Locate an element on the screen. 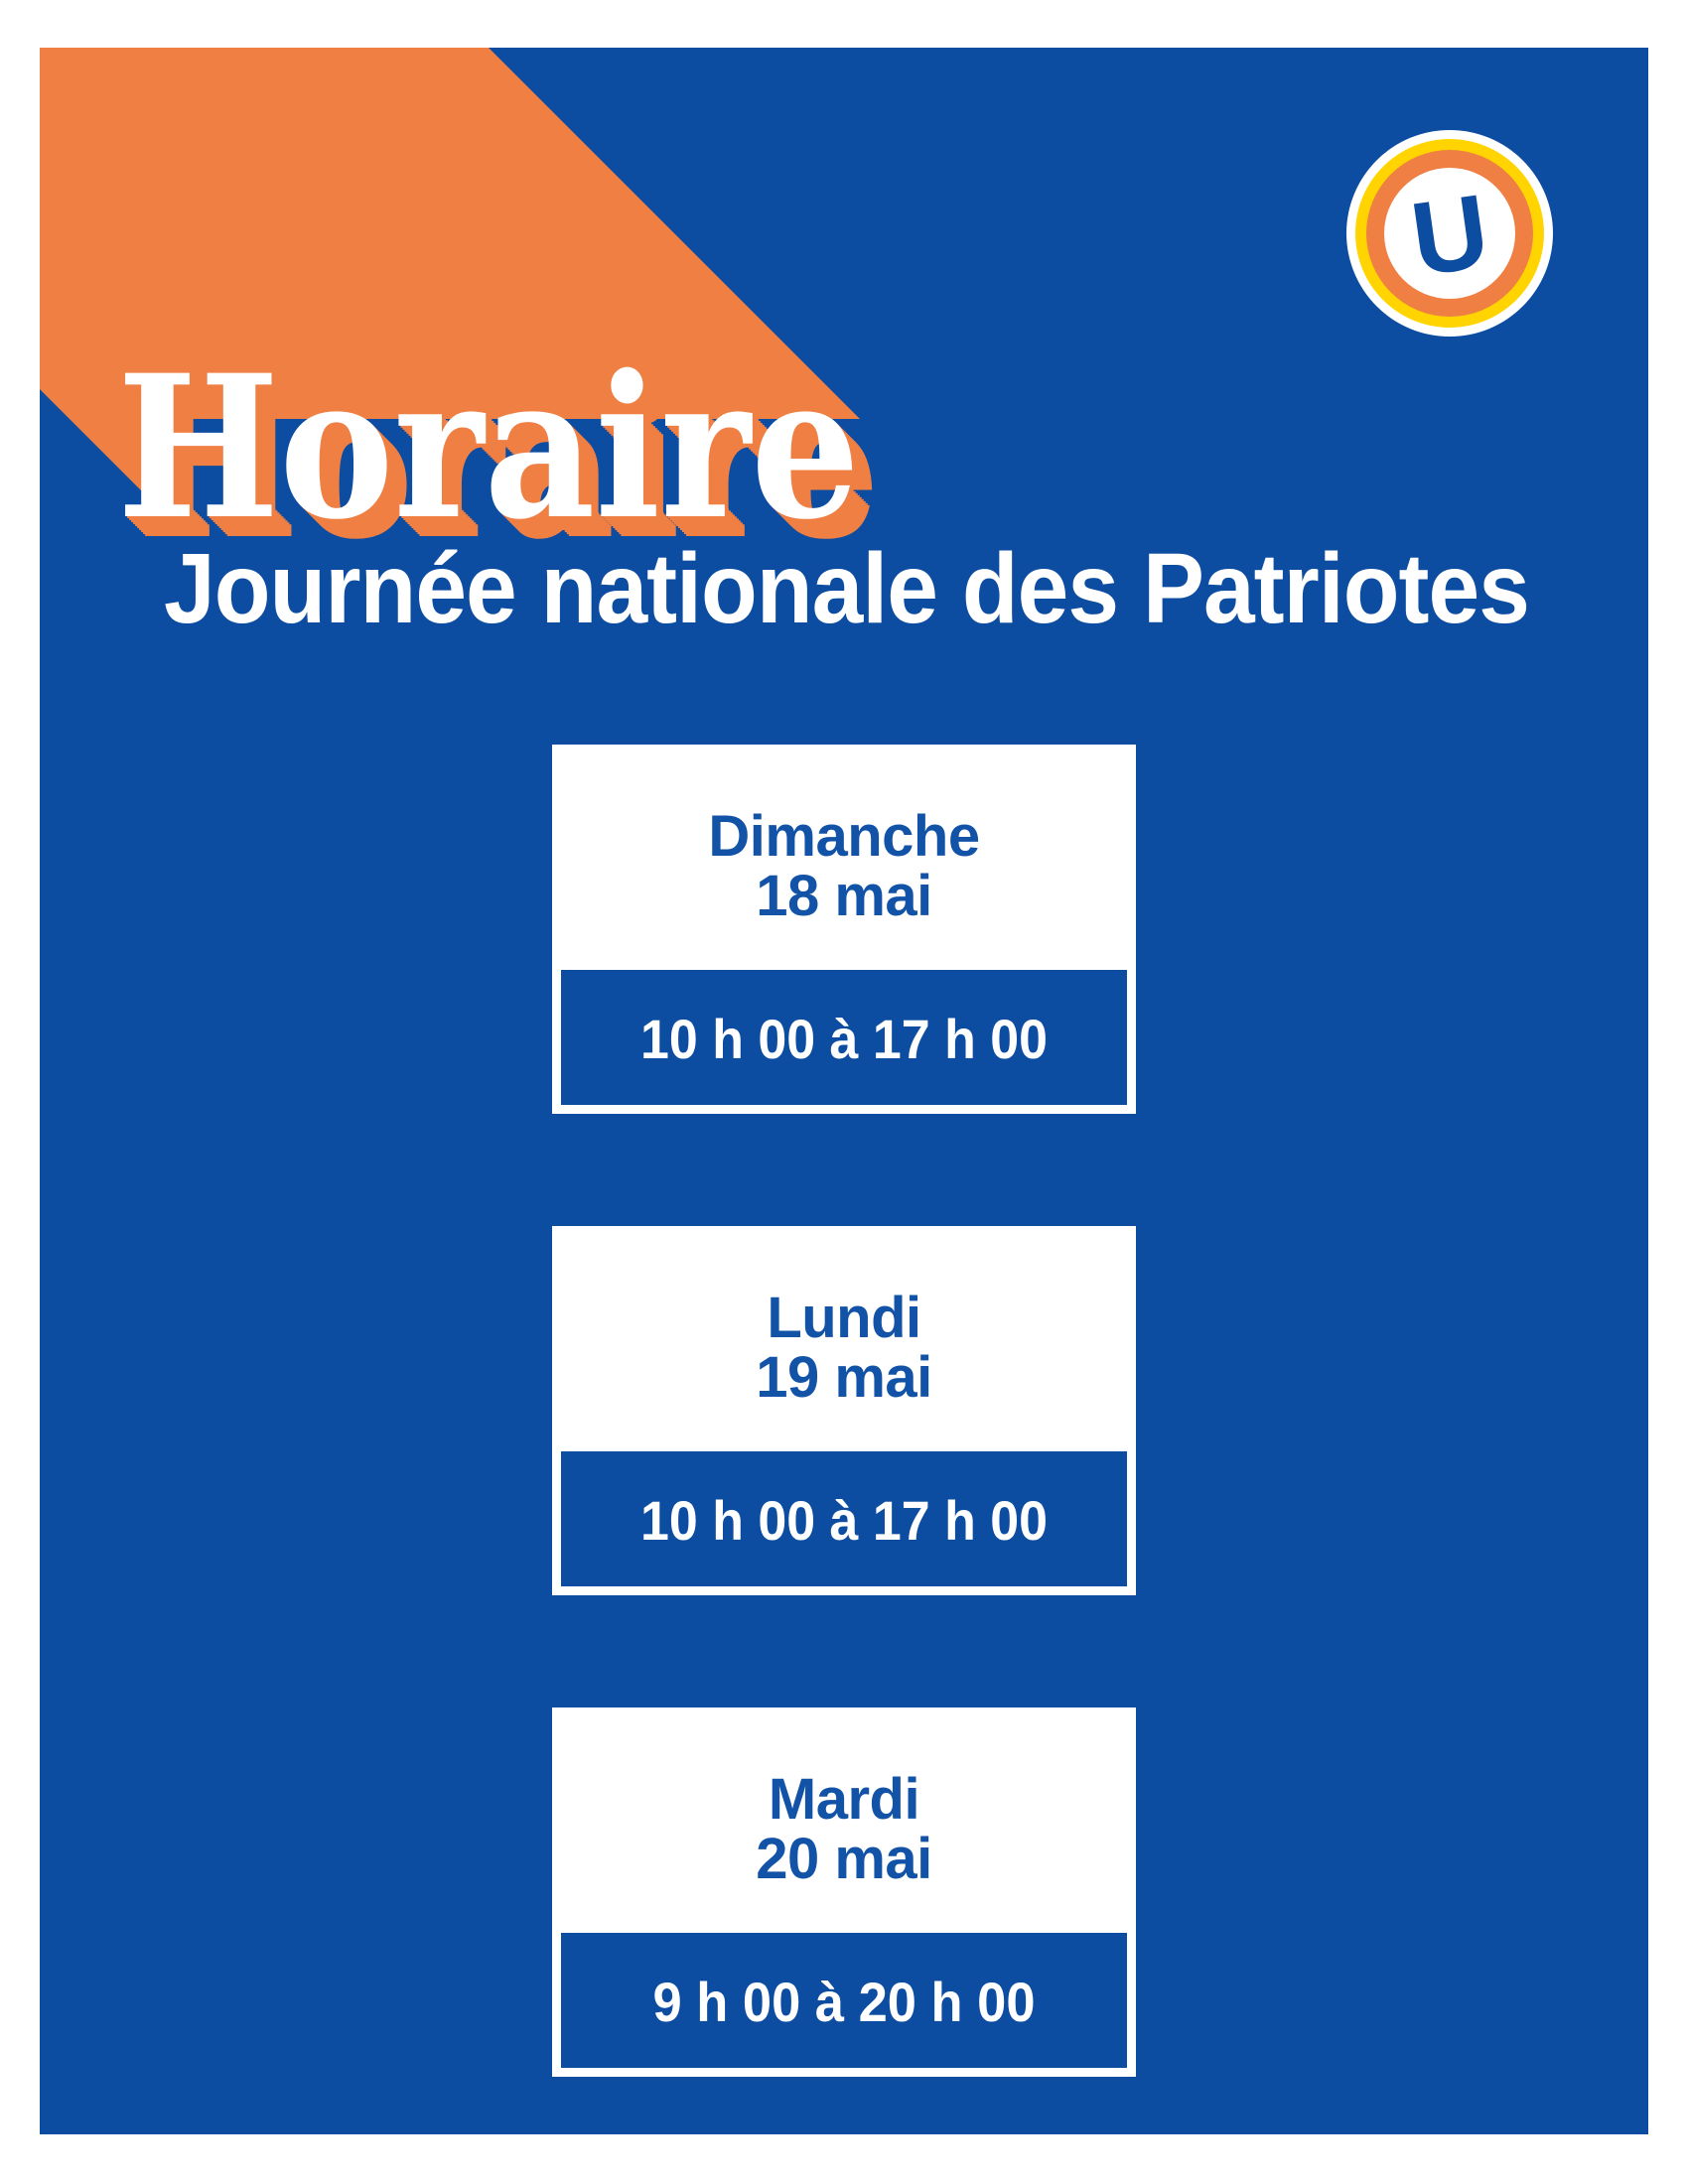  card-day-label: Dimanche is located at coordinates (843, 836).